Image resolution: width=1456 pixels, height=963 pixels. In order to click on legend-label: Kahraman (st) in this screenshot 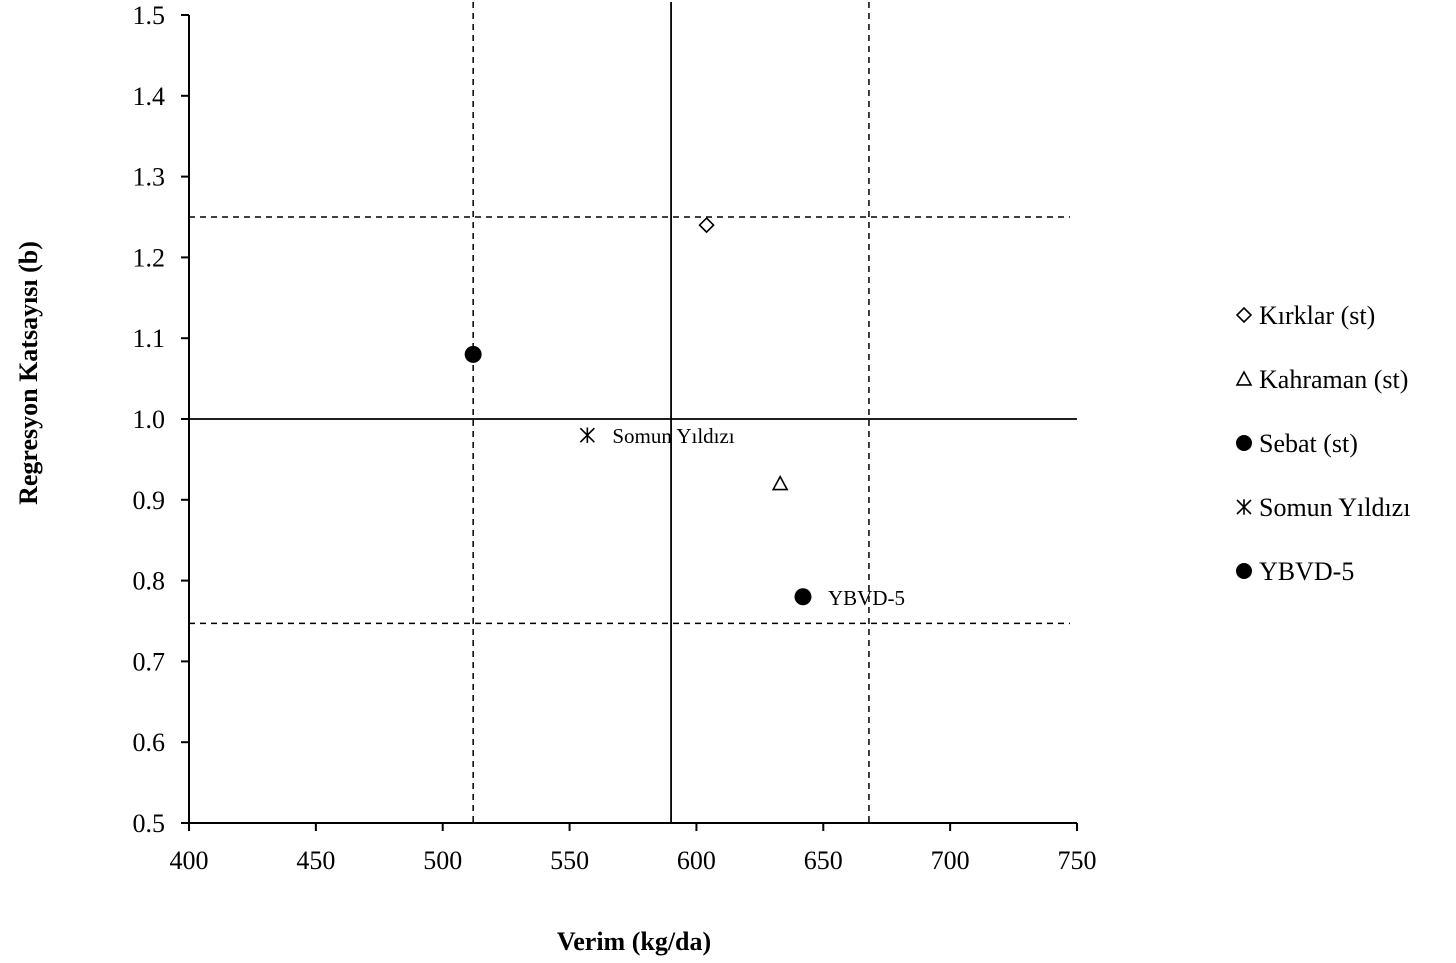, I will do `click(1333, 379)`.